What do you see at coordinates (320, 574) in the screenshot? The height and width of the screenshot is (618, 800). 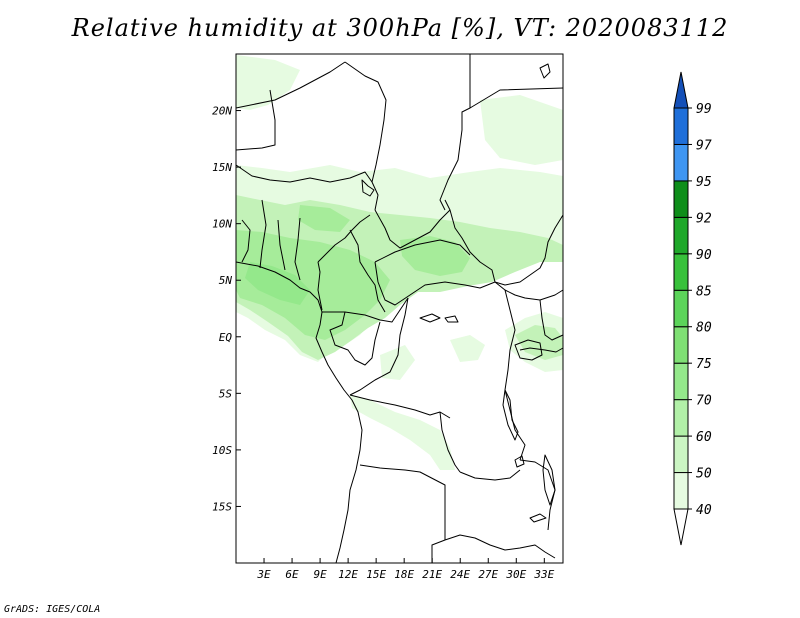 I see `lon-label: 9E` at bounding box center [320, 574].